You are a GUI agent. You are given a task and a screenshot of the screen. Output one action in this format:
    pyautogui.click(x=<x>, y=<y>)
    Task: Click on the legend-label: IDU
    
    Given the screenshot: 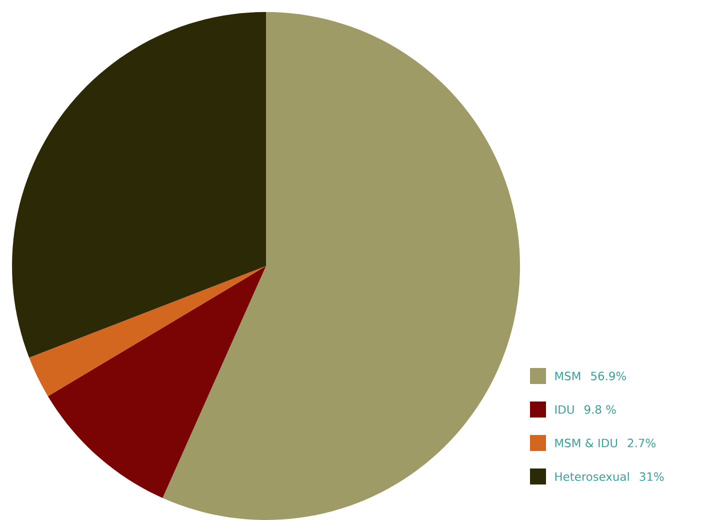 What is the action you would take?
    pyautogui.click(x=564, y=409)
    